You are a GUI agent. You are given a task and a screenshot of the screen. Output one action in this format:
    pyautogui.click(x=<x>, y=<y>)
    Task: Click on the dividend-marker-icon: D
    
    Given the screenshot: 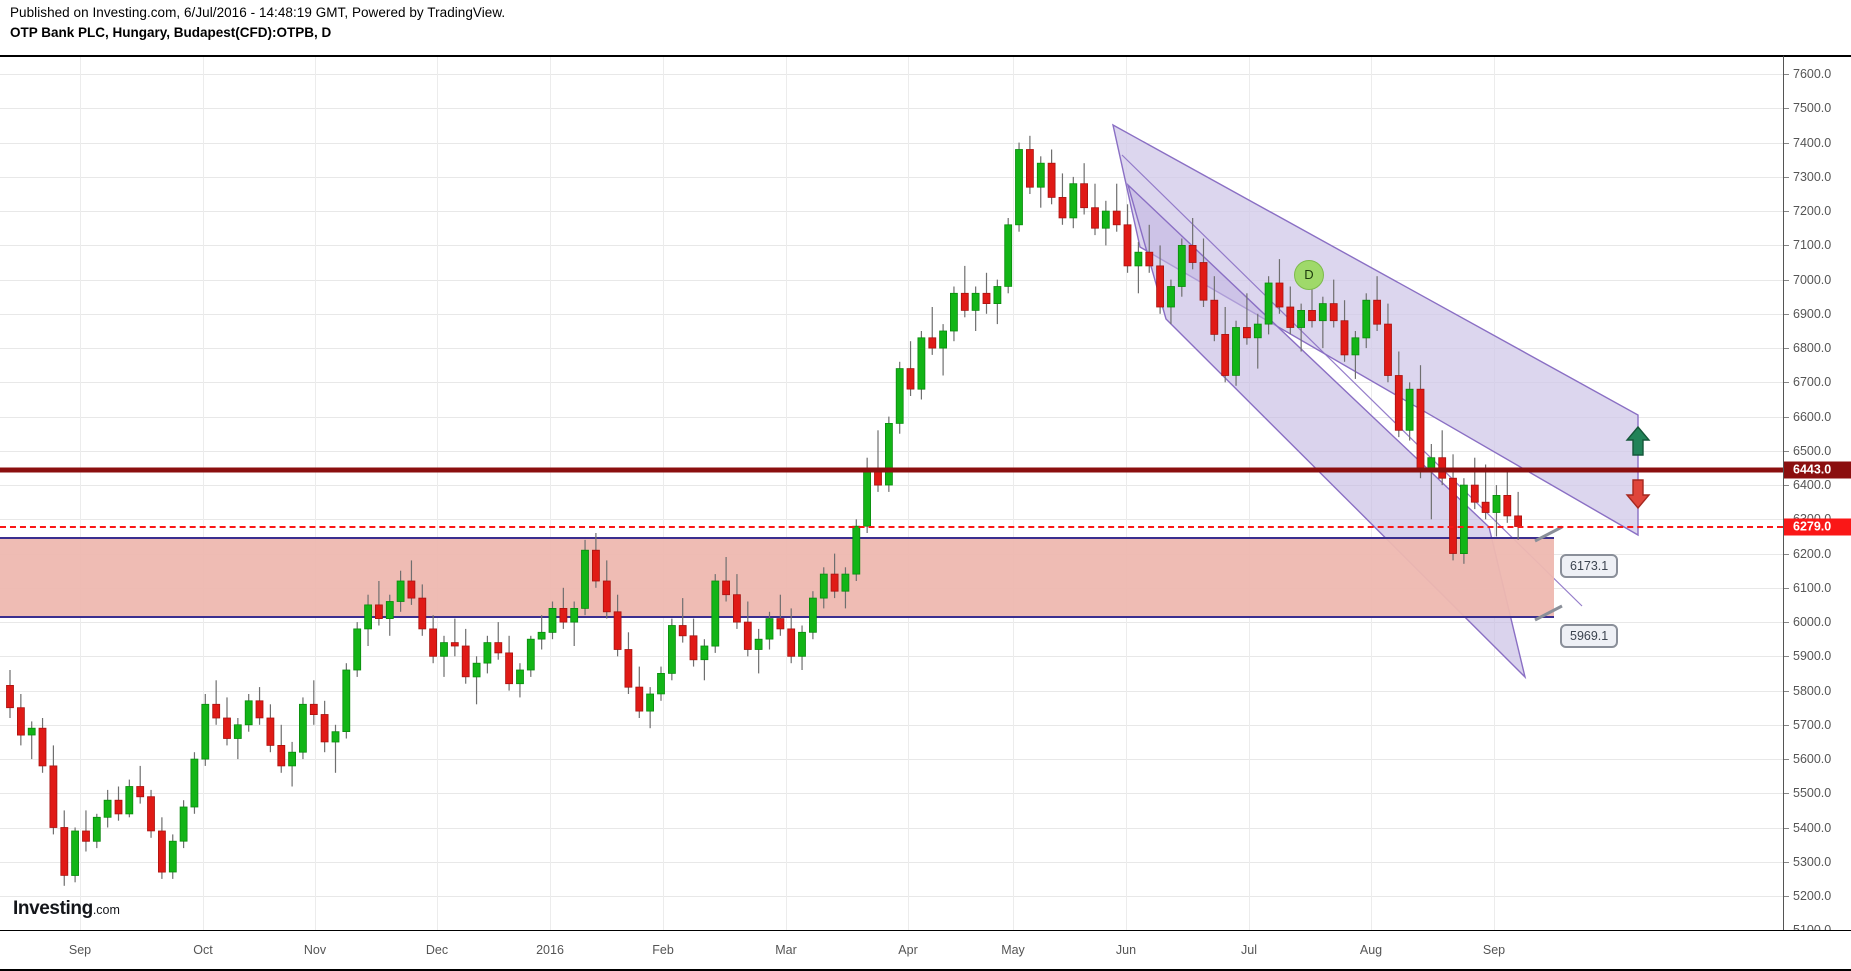 What is the action you would take?
    pyautogui.click(x=1309, y=275)
    